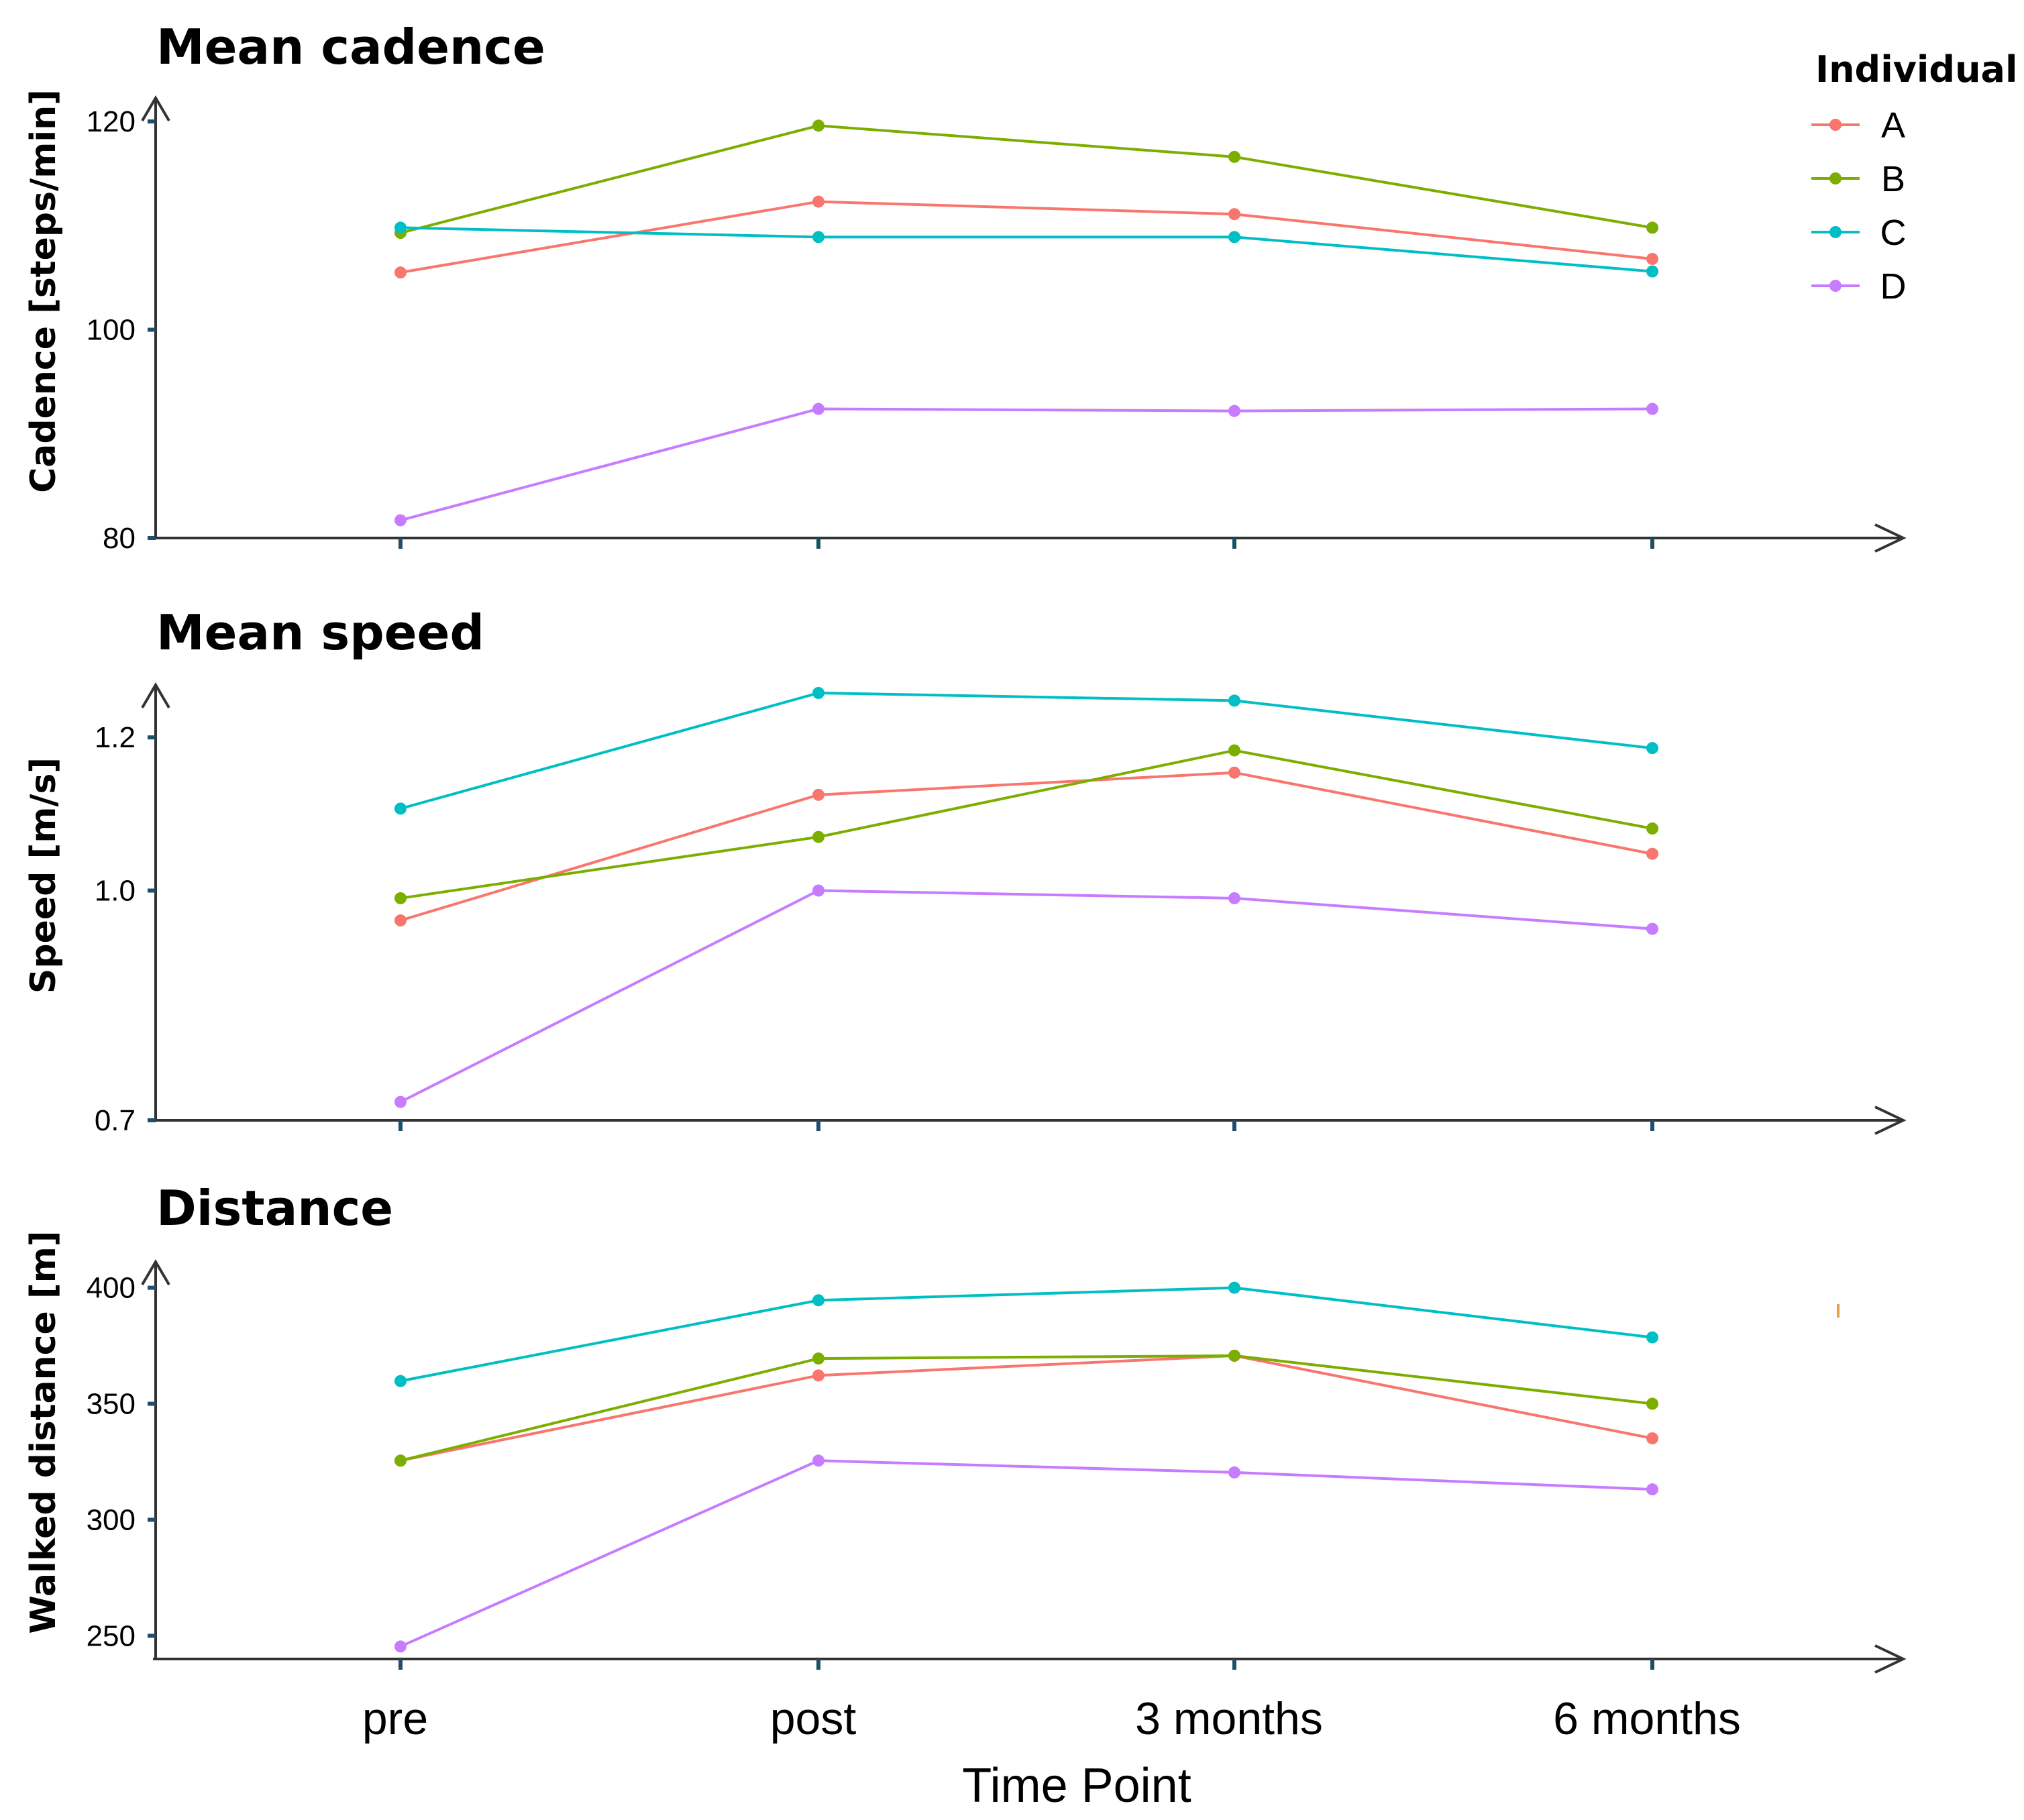  What do you see at coordinates (1916, 69) in the screenshot?
I see `legend-title: Individual` at bounding box center [1916, 69].